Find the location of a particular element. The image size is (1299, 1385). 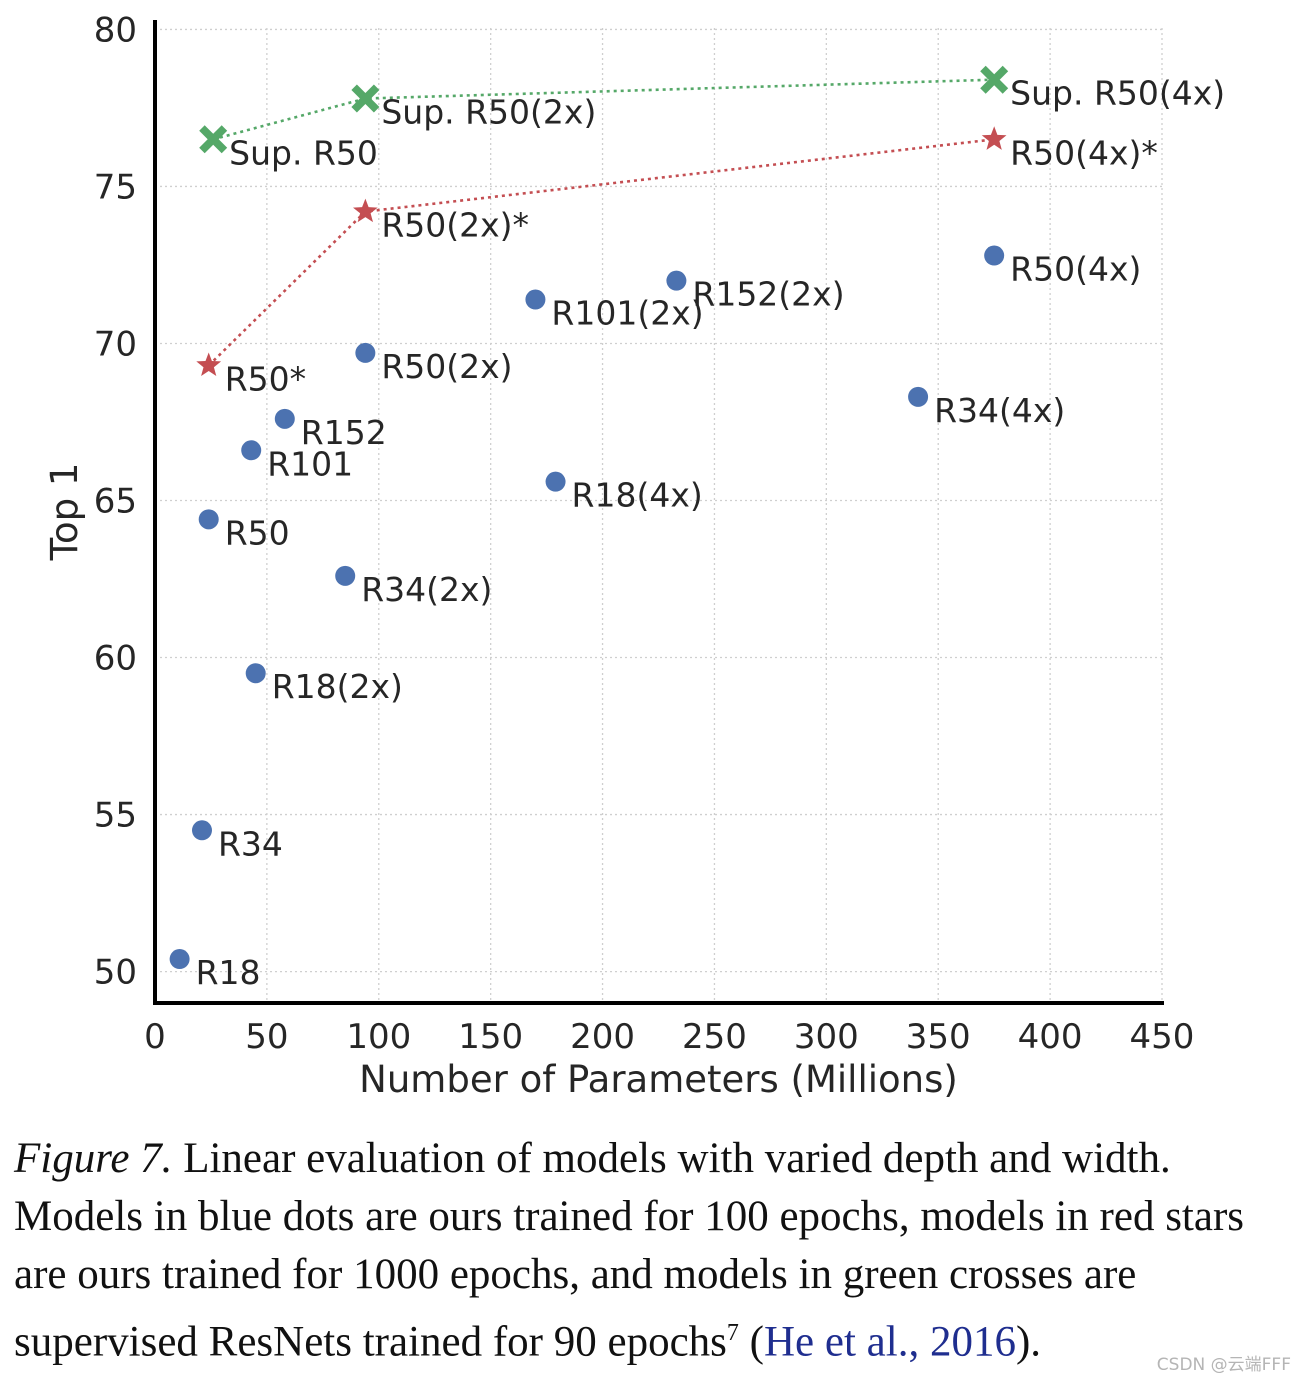

y-tick-label: 80 is located at coordinates (115, 30).